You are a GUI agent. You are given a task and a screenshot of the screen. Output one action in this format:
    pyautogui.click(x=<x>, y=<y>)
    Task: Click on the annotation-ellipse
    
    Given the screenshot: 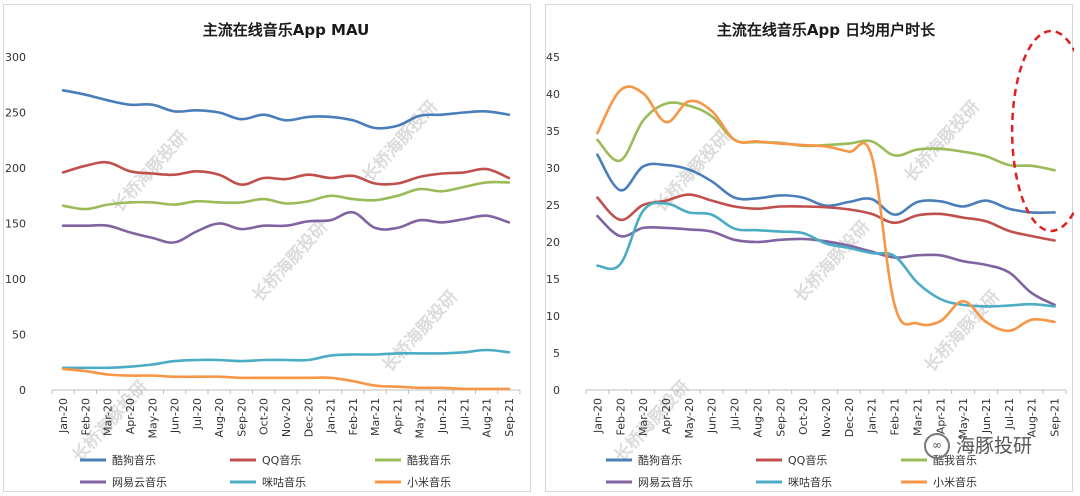 What is the action you would take?
    pyautogui.click(x=1042, y=131)
    